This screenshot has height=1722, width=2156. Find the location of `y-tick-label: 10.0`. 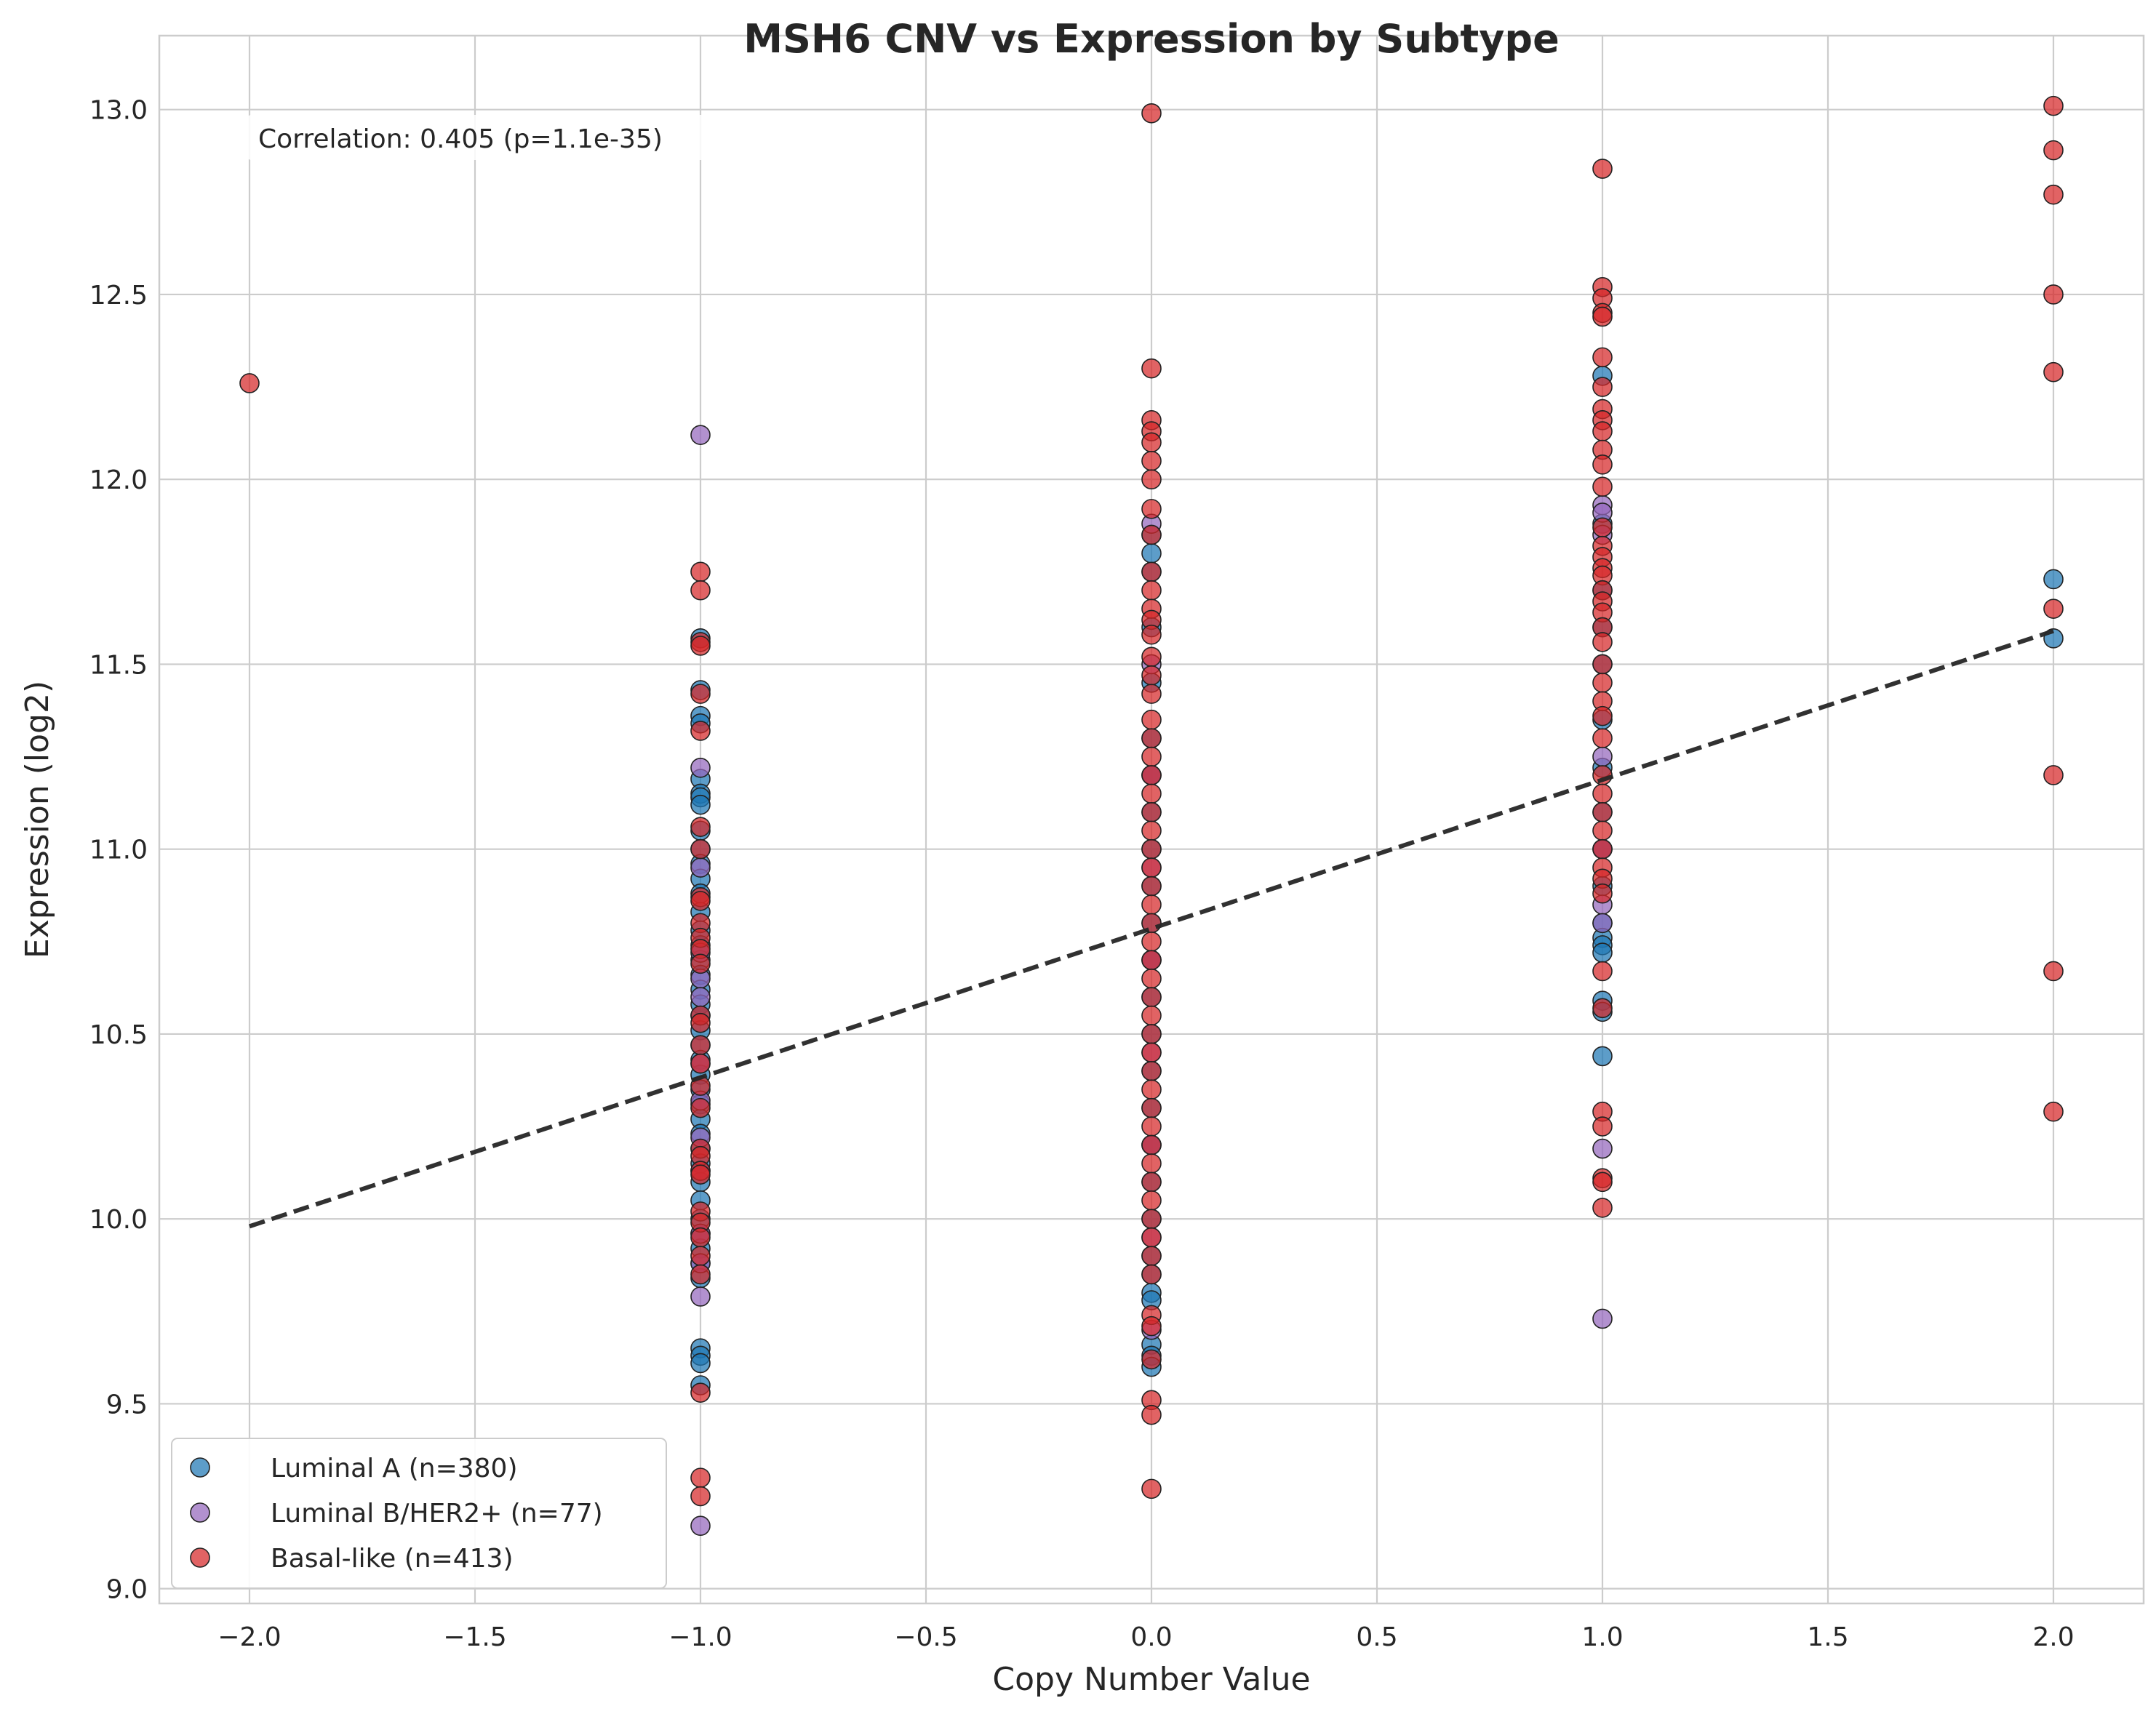

y-tick-label: 10.0 is located at coordinates (118, 1220).